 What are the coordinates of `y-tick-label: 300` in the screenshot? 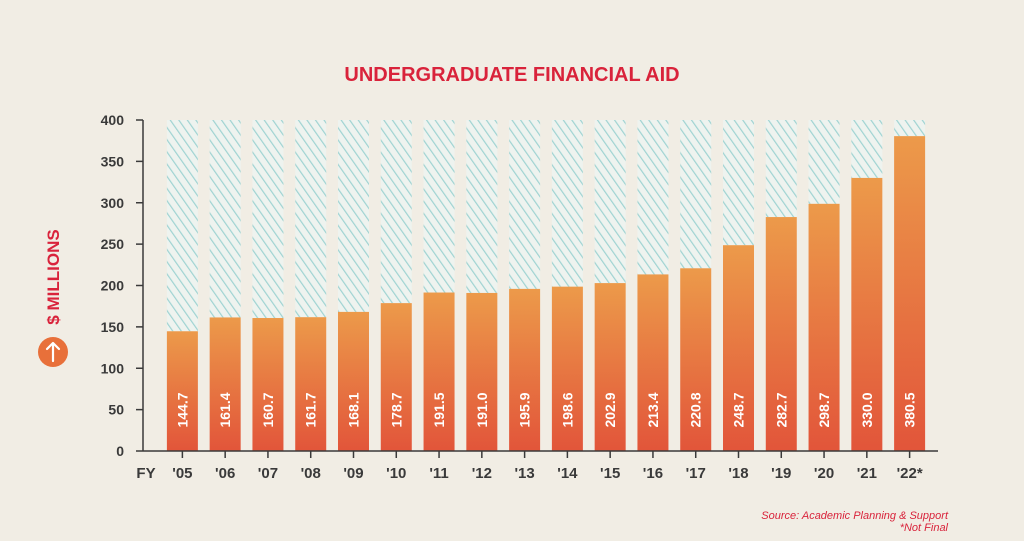 It's located at (113, 203).